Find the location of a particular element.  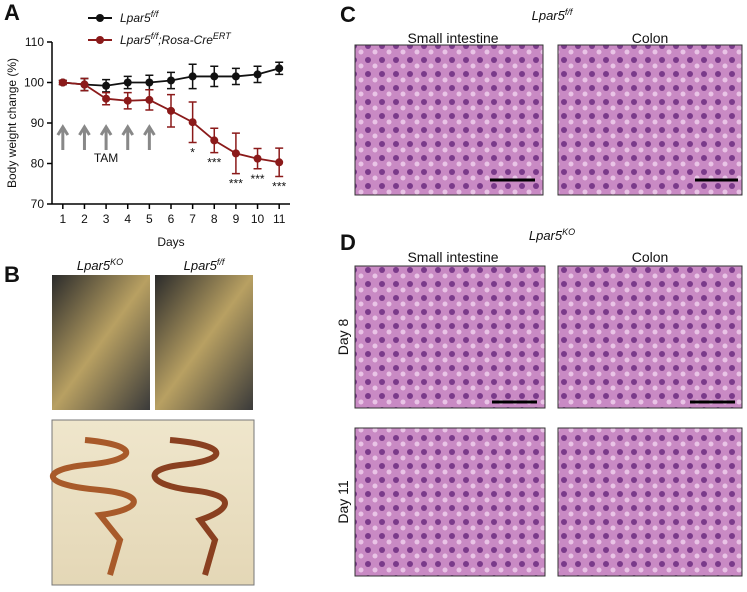

row-header: Day 11 is located at coordinates (343, 502).